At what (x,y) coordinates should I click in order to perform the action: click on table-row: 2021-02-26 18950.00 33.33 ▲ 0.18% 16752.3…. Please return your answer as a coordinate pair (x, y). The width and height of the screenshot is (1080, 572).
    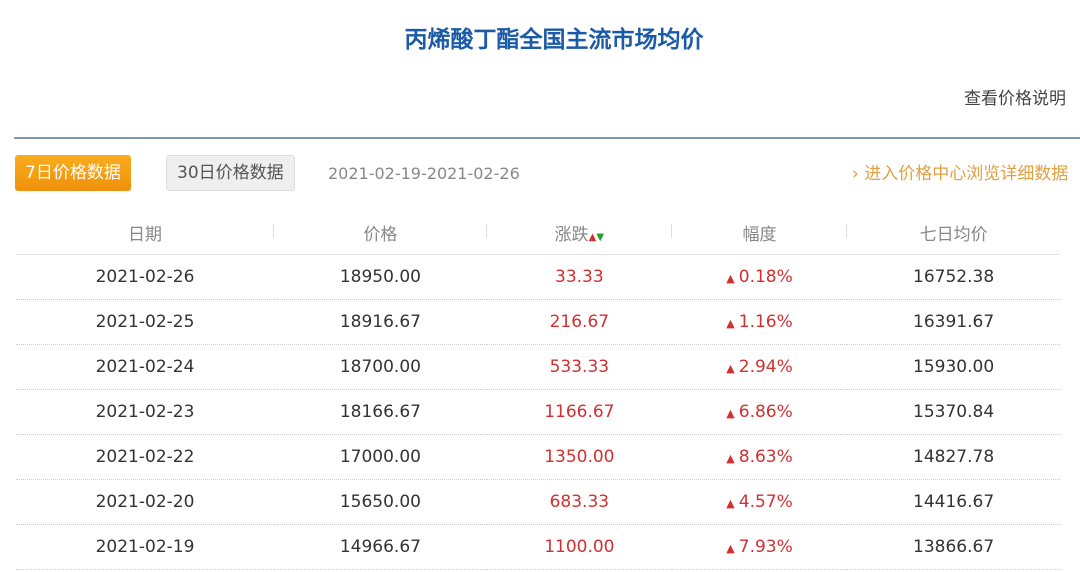
    Looking at the image, I should click on (538, 277).